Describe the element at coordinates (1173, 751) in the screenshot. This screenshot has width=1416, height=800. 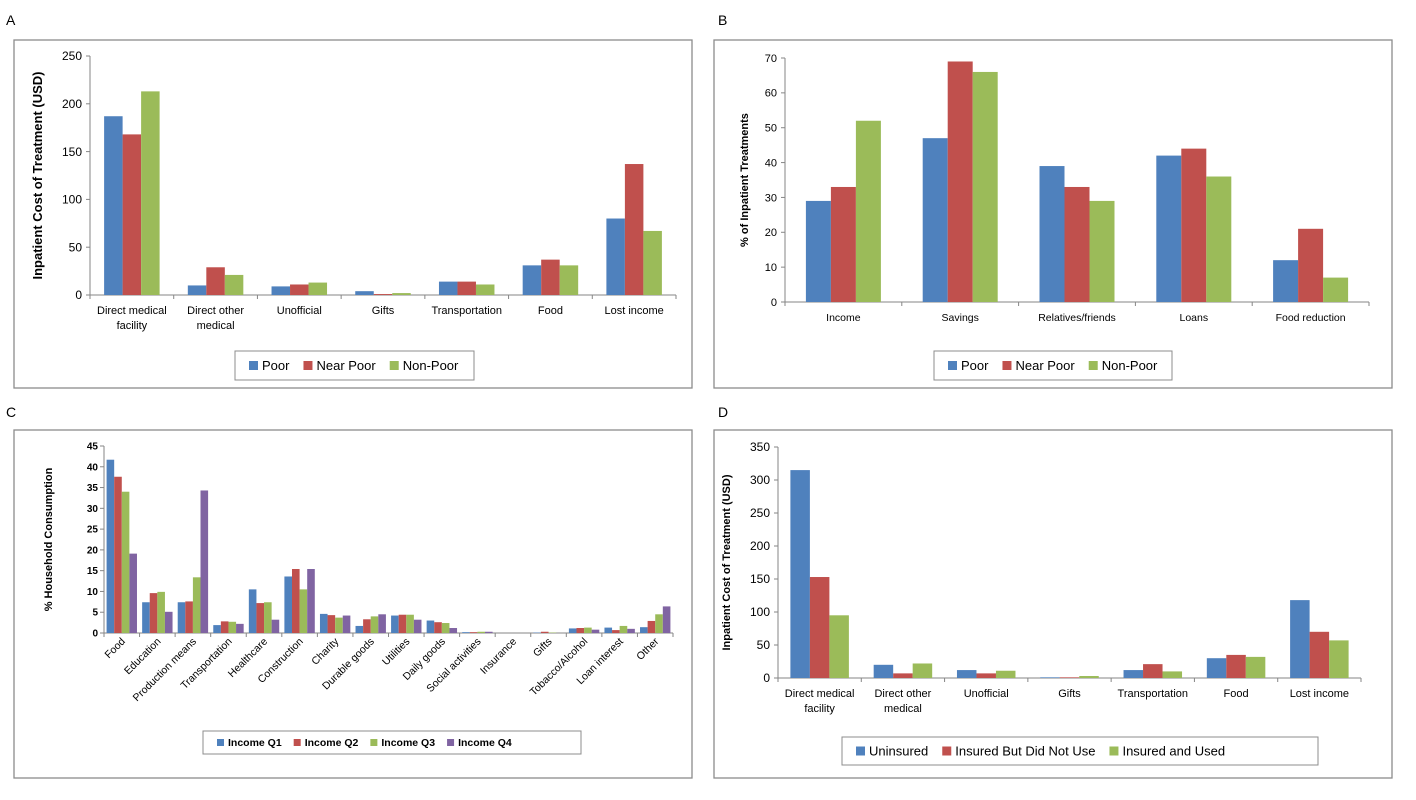
I see `legend-label: Insured and Used` at that location.